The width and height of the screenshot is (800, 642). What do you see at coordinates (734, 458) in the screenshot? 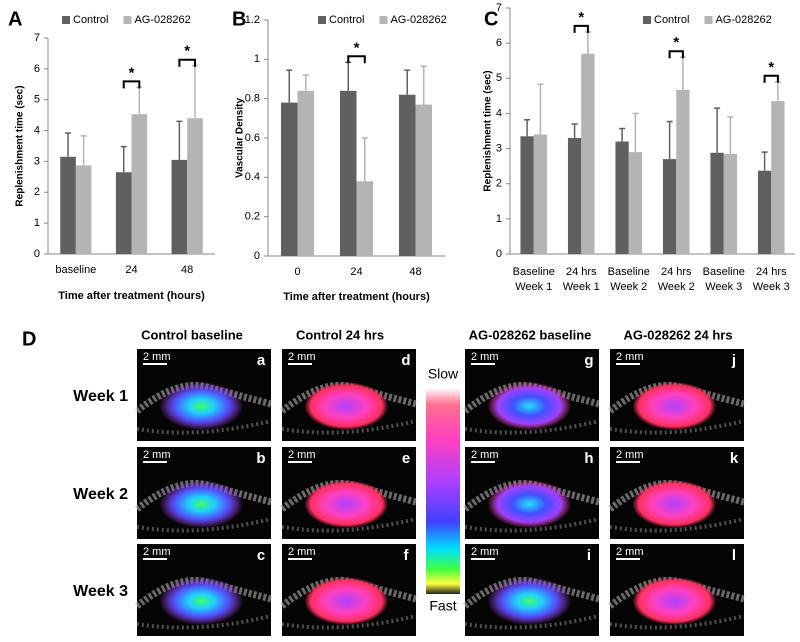
I see `image-letter: k` at bounding box center [734, 458].